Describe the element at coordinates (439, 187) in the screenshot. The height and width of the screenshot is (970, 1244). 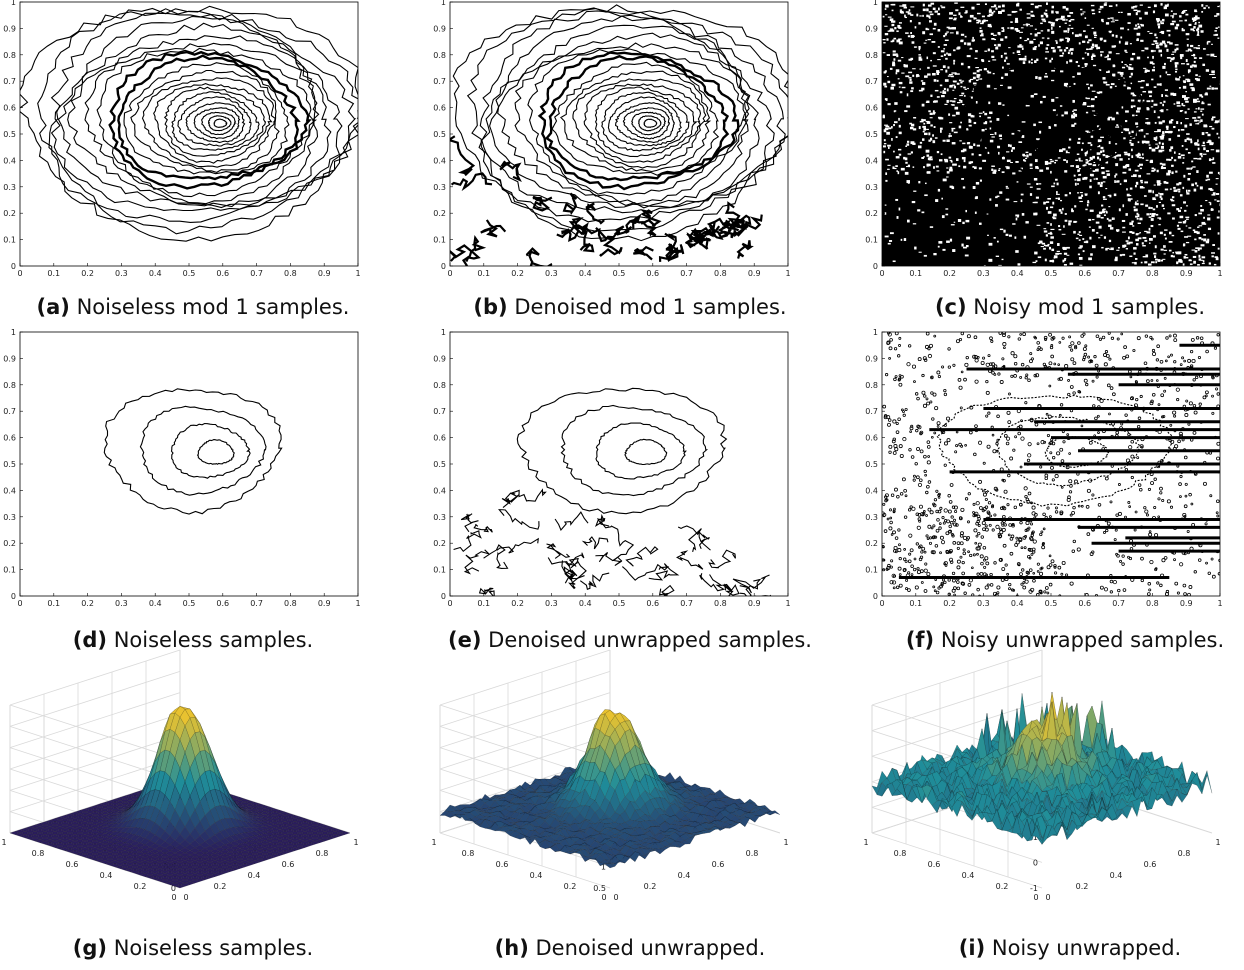
I see `y-tick-label: 0.3` at that location.